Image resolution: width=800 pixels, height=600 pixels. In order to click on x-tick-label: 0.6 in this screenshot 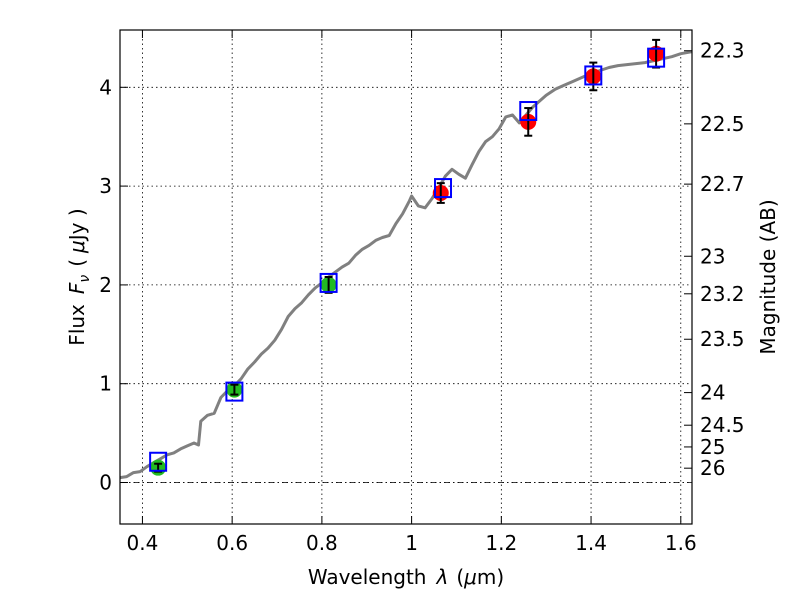, I will do `click(232, 543)`.